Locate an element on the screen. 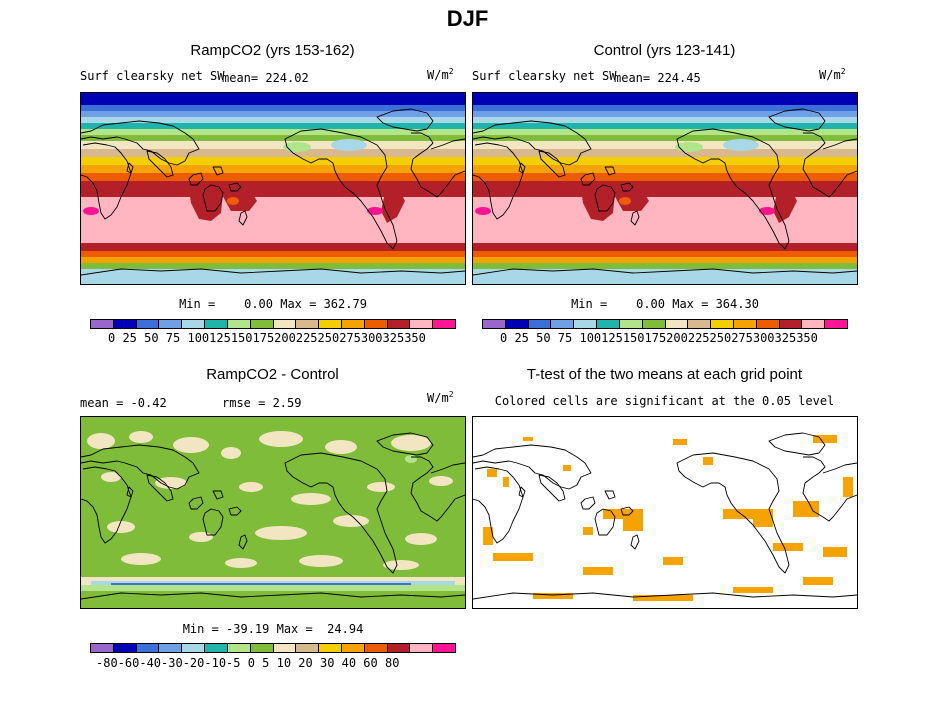  ttest-field-svg is located at coordinates (665, 516).